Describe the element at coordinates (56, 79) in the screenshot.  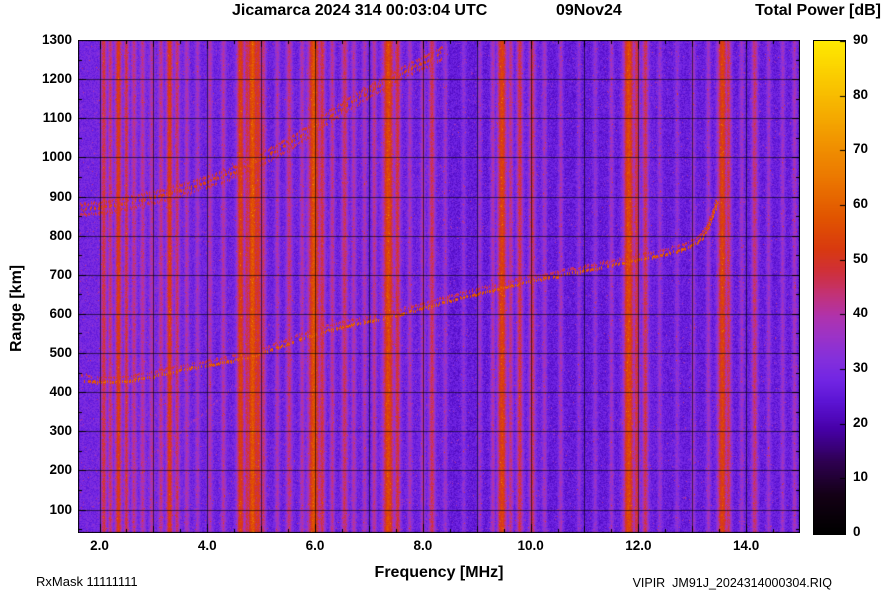
I see `y-tick-label-1200: 1200` at that location.